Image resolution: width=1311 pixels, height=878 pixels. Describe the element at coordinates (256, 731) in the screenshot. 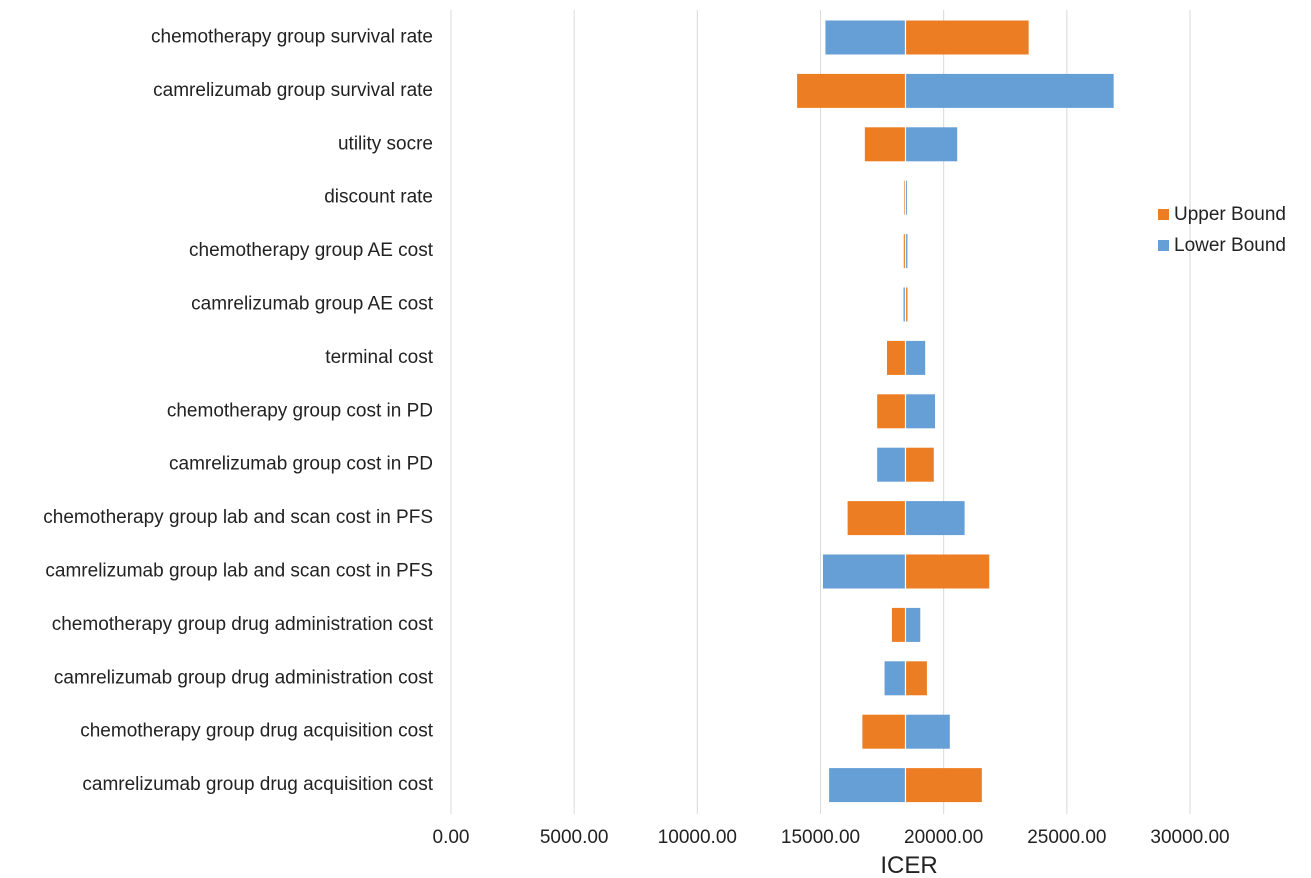

I see `category-label: chemotherapy group drug acquisition cost` at that location.